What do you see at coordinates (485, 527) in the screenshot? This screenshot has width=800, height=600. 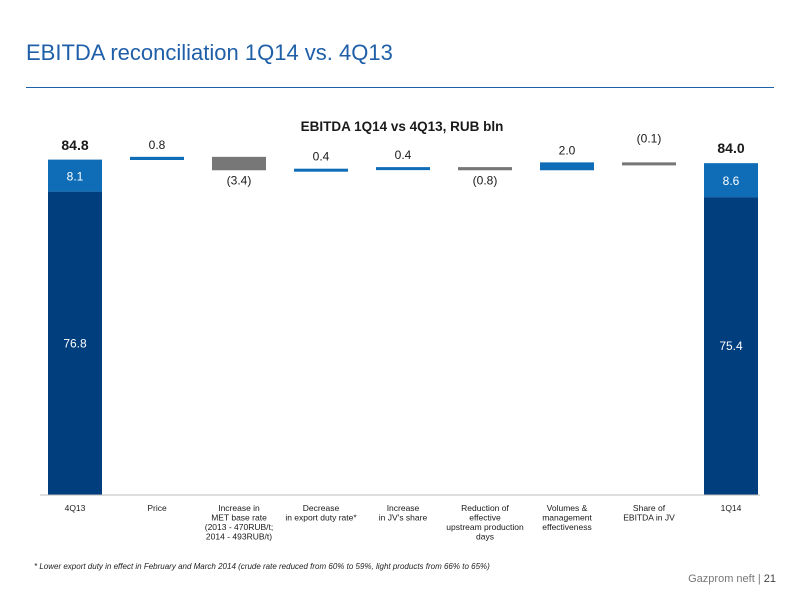 I see `category-label: upstream production` at bounding box center [485, 527].